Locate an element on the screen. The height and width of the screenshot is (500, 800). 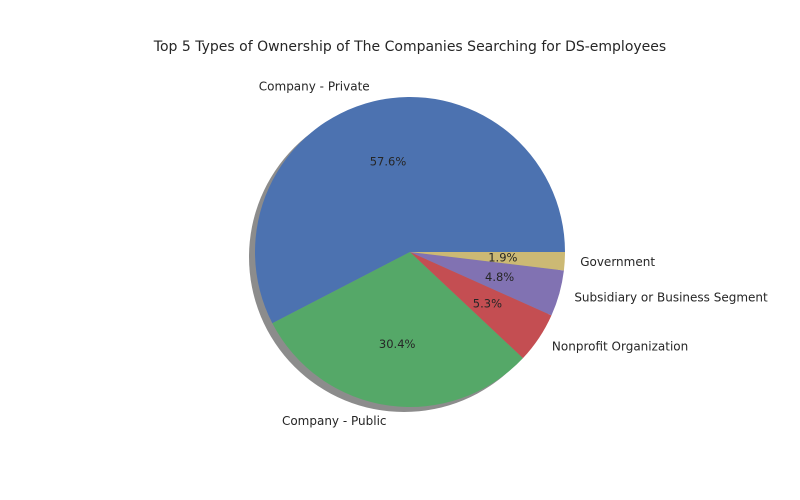
slice-company-public is located at coordinates (397, 329).